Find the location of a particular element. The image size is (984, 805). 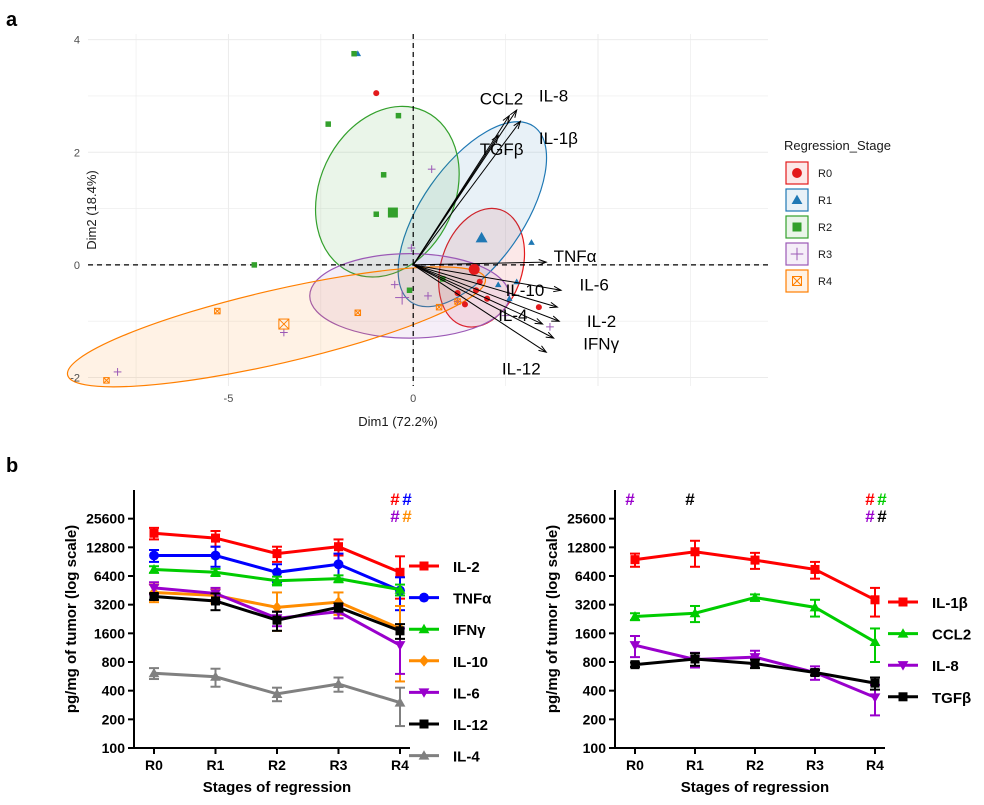

arrowhead-tgf is located at coordinates (495, 139).